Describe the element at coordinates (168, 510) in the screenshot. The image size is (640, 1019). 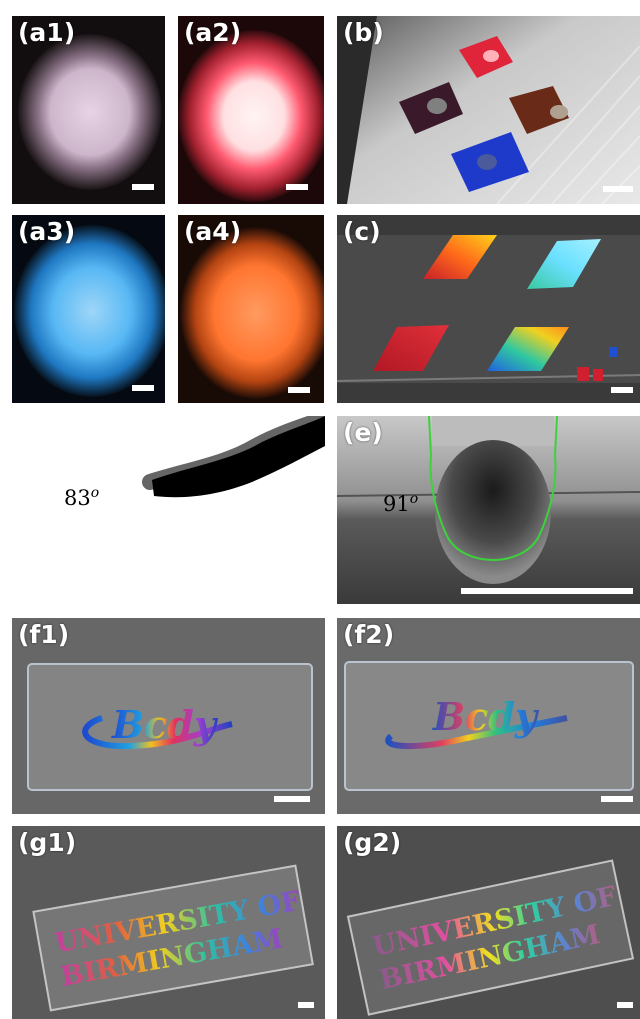
I see `contact-angle-panel-d: 83o` at that location.